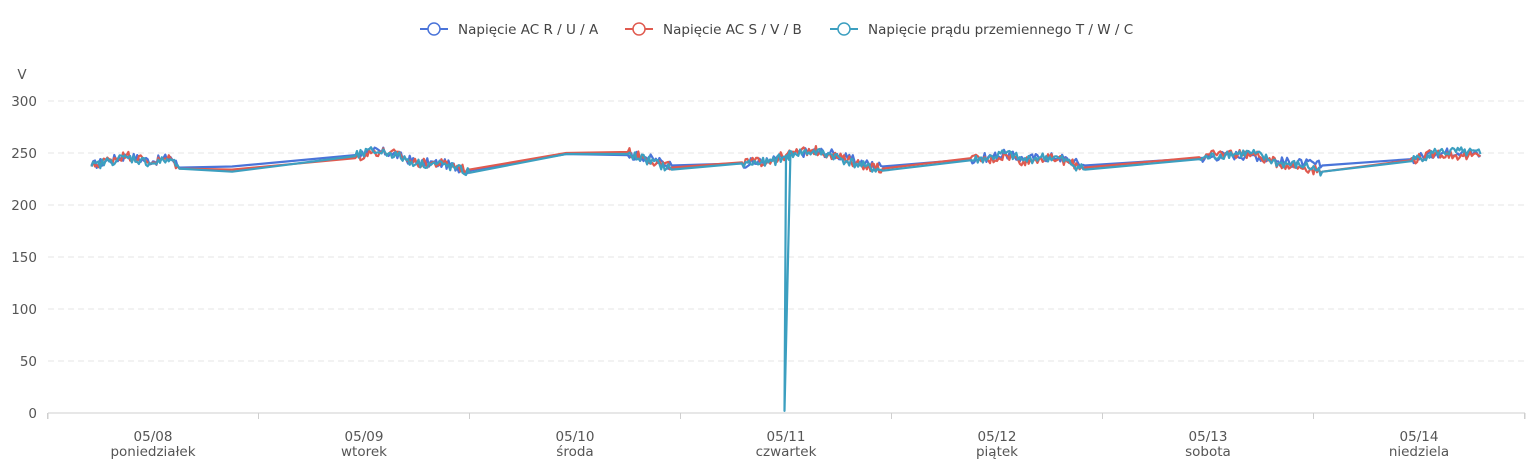  What do you see at coordinates (24, 206) in the screenshot?
I see `y-tick-label: 200` at bounding box center [24, 206].